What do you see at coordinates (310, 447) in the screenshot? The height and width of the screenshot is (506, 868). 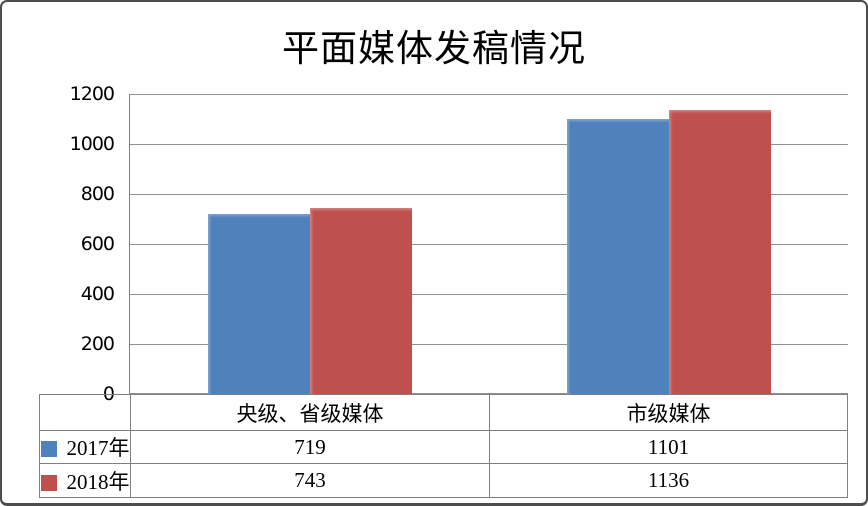 I see `value-2017-category-1: 719` at bounding box center [310, 447].